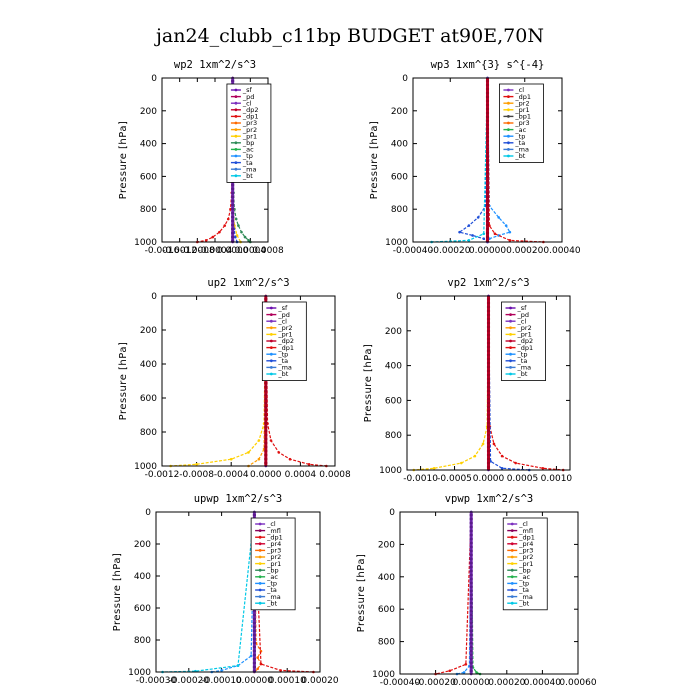 This screenshot has width=700, height=700. I want to click on panel-title: wp2 1xm^2/s^3, so click(215, 65).